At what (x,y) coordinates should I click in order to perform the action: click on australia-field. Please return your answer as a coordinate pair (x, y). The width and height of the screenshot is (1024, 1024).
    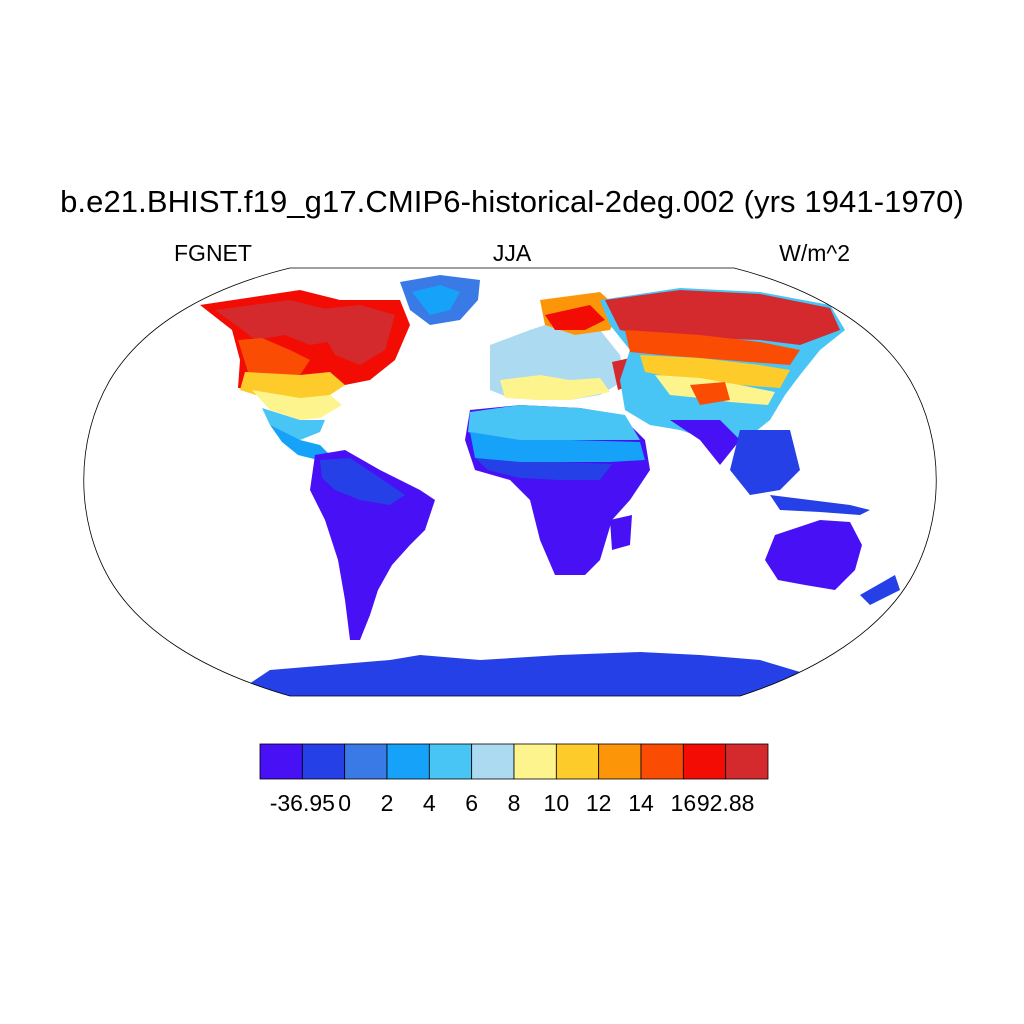
    Looking at the image, I should click on (832, 550).